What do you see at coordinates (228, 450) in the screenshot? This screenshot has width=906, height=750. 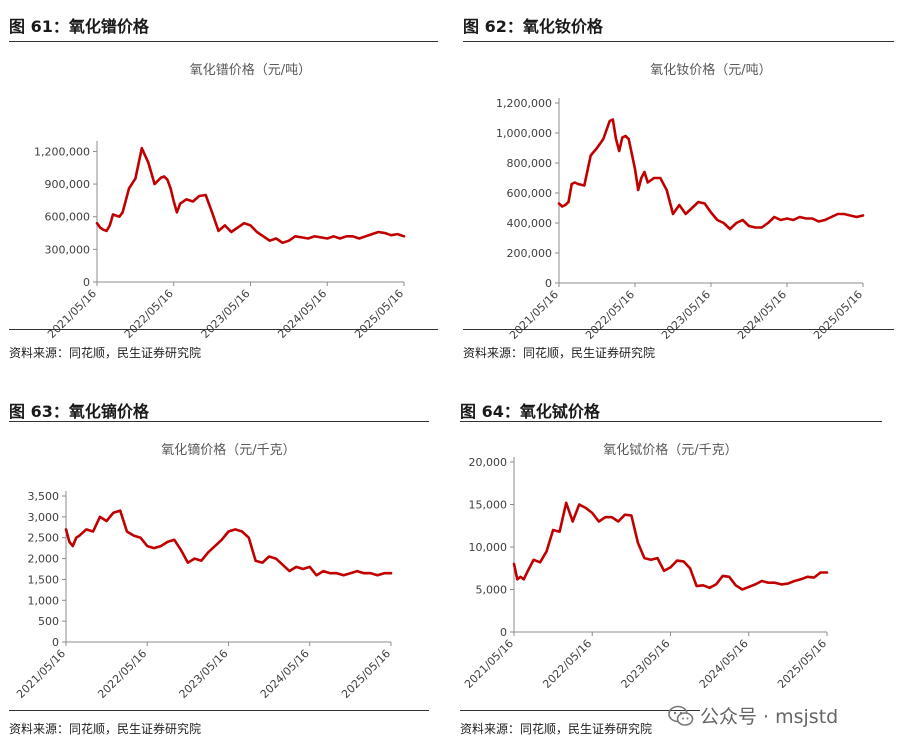 I see `chart-title: 氧化镝价格（元/千克）` at bounding box center [228, 450].